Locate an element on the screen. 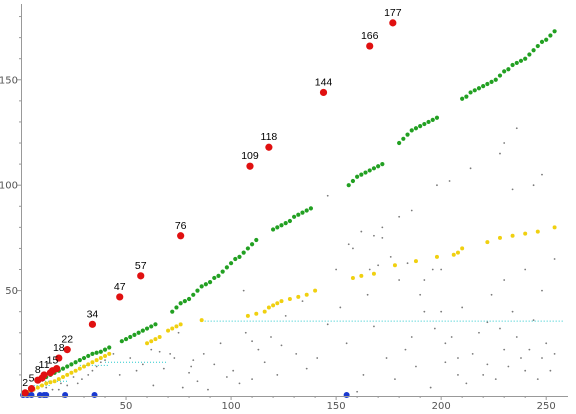  data-label-118: 118 is located at coordinates (269, 137).